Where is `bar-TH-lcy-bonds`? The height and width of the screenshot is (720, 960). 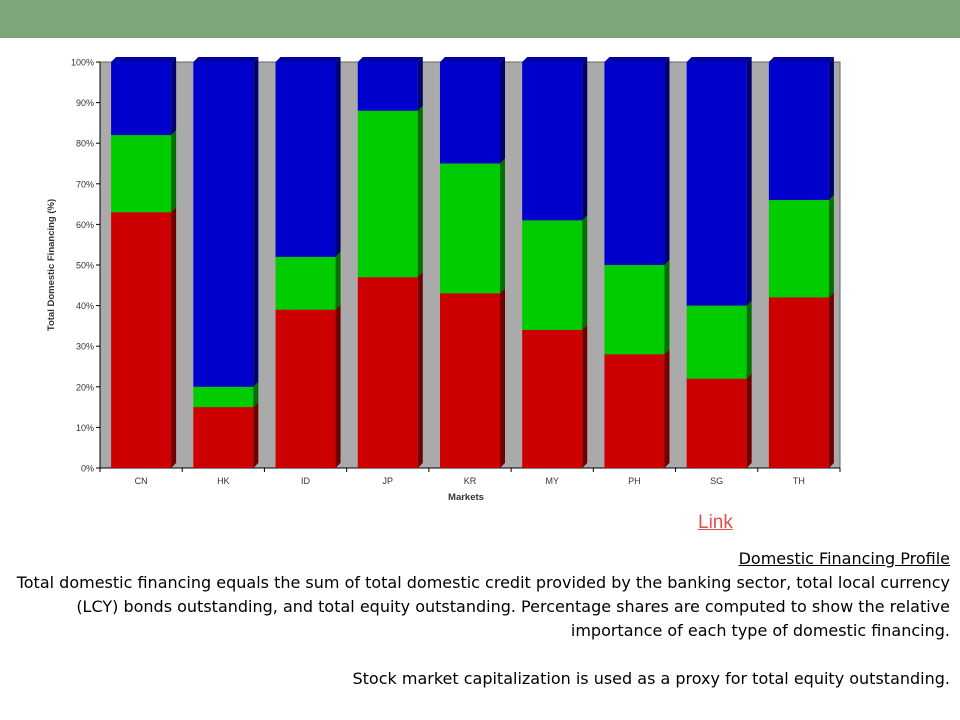 bar-TH-lcy-bonds is located at coordinates (798, 249).